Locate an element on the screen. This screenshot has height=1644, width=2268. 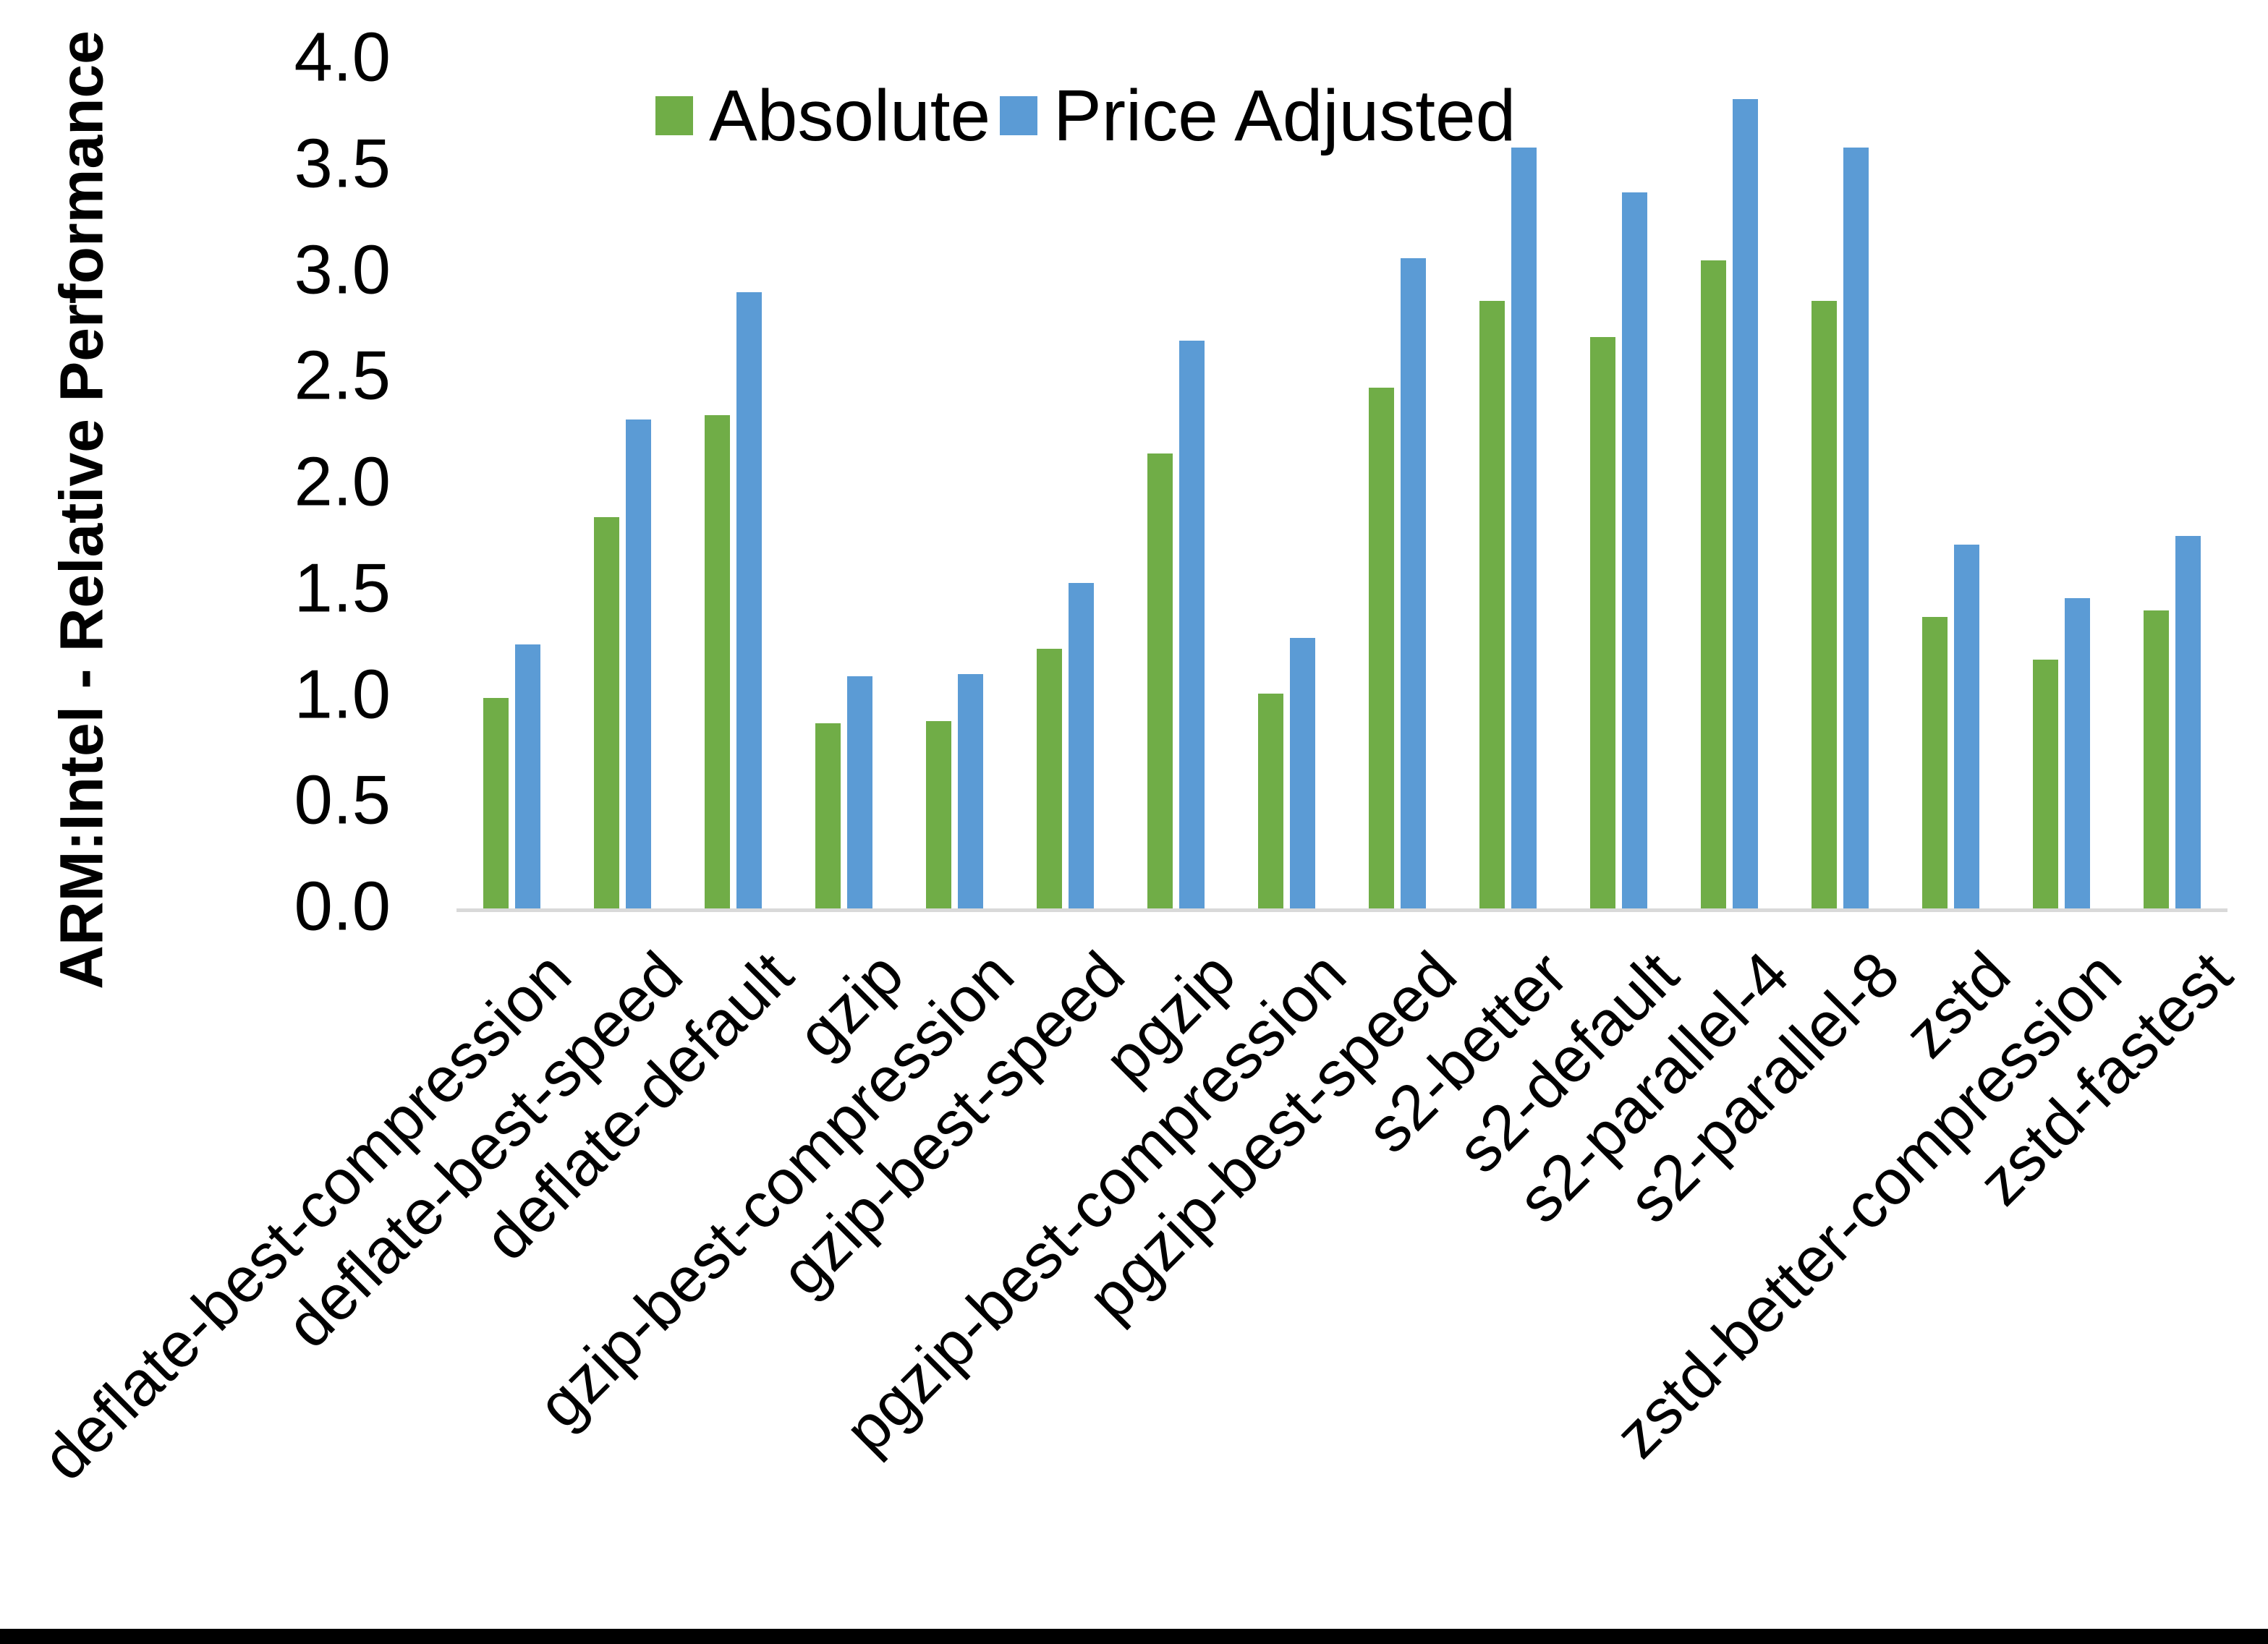
bar-price-adjusted-deflate-best-compression is located at coordinates (527, 777).